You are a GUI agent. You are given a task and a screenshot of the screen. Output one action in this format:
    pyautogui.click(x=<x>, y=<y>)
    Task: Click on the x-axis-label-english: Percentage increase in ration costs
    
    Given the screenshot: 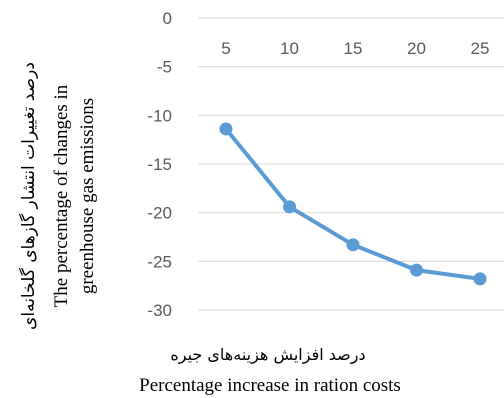 What is the action you would take?
    pyautogui.click(x=270, y=385)
    